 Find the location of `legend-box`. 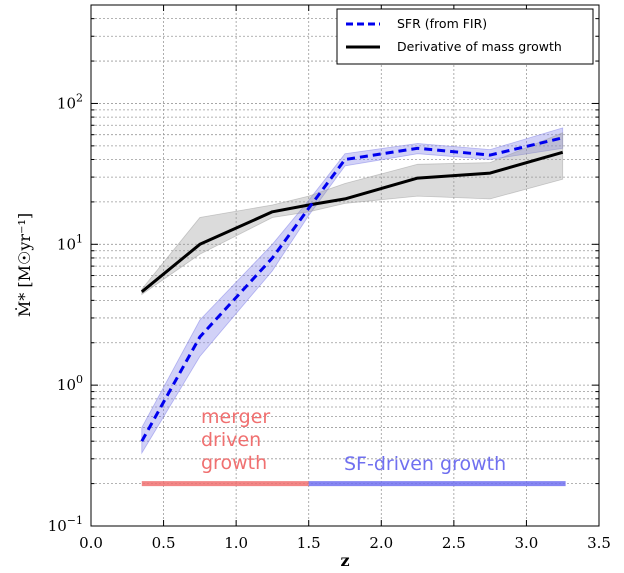

legend-box is located at coordinates (465, 36).